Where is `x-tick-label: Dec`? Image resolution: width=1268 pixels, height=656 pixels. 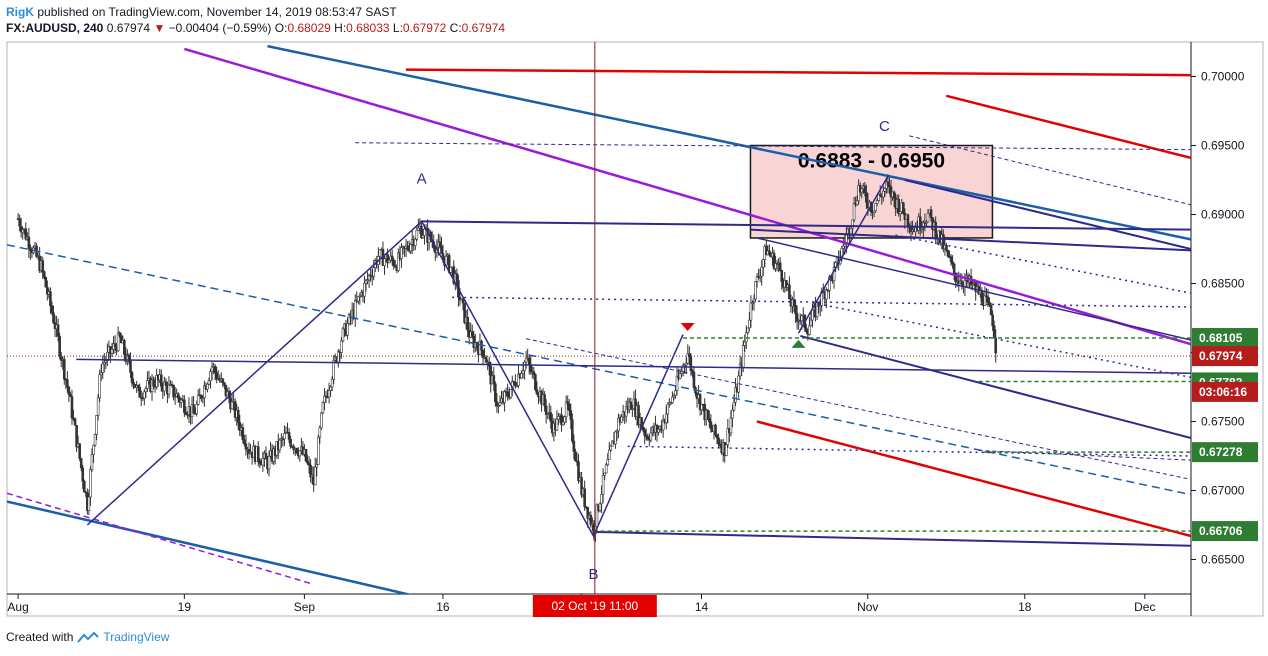 x-tick-label: Dec is located at coordinates (1144, 607).